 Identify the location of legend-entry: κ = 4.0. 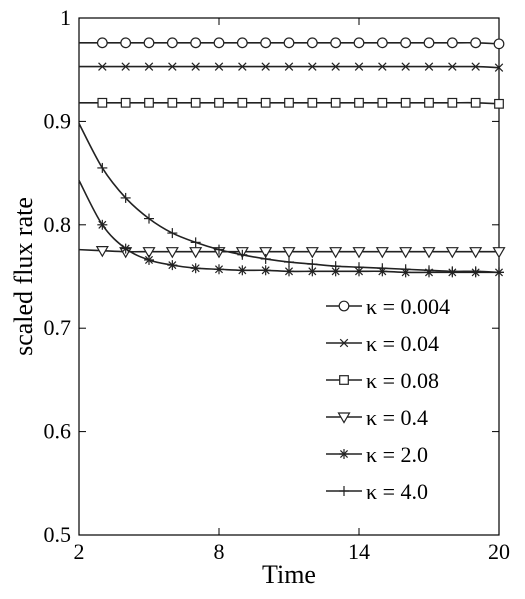
(377, 491).